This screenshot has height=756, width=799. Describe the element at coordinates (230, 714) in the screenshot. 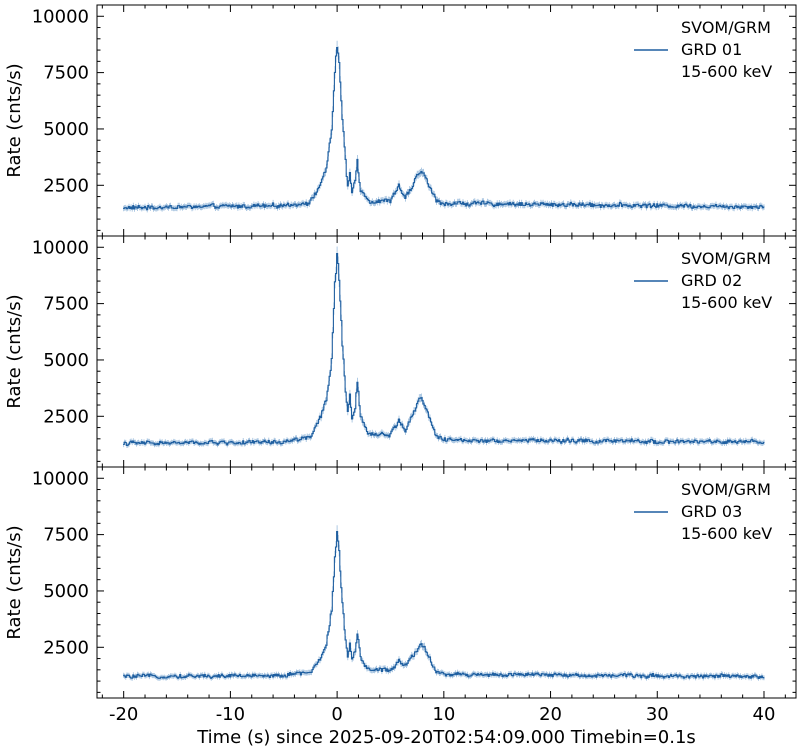

I see `x-tick-label: -10` at that location.